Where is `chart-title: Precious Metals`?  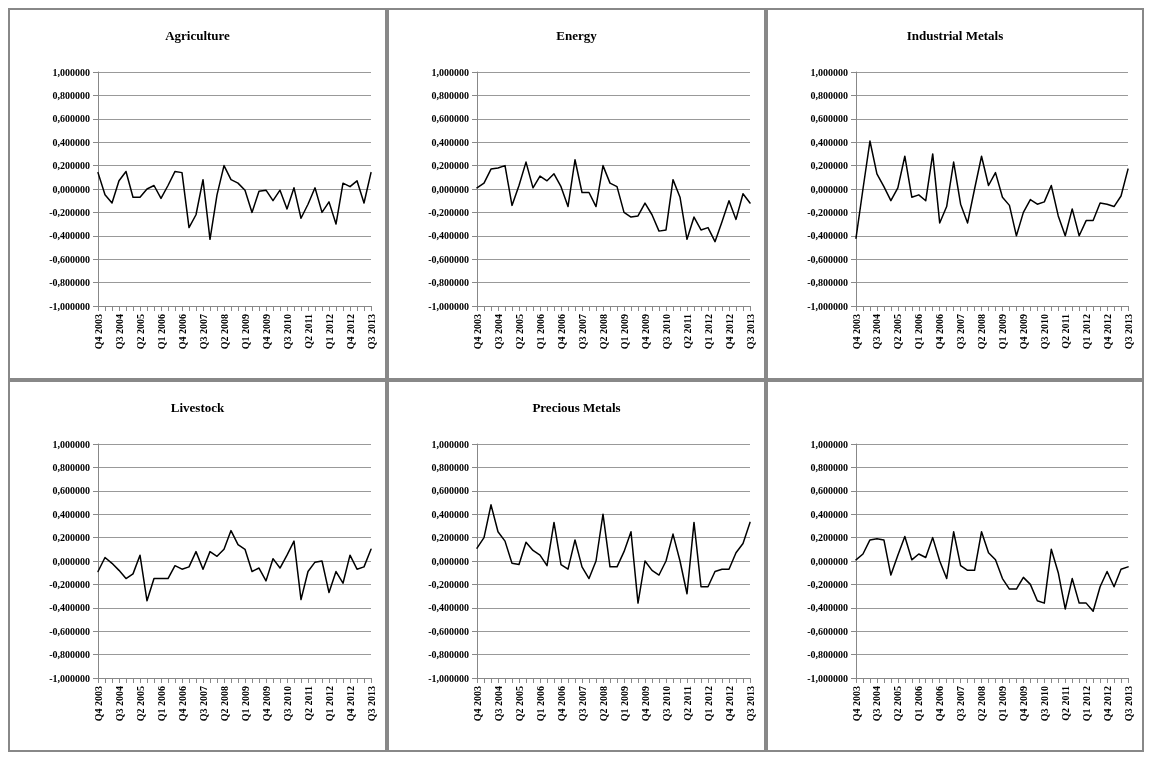
chart-title: Precious Metals is located at coordinates (576, 407).